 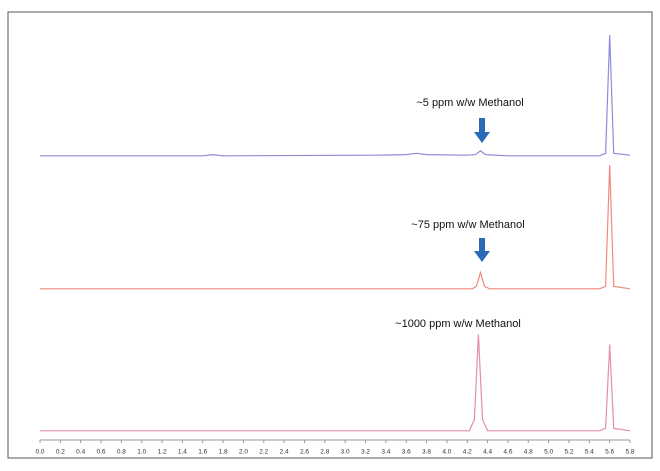 What do you see at coordinates (304, 452) in the screenshot?
I see `x-tick-label: 2.6` at bounding box center [304, 452].